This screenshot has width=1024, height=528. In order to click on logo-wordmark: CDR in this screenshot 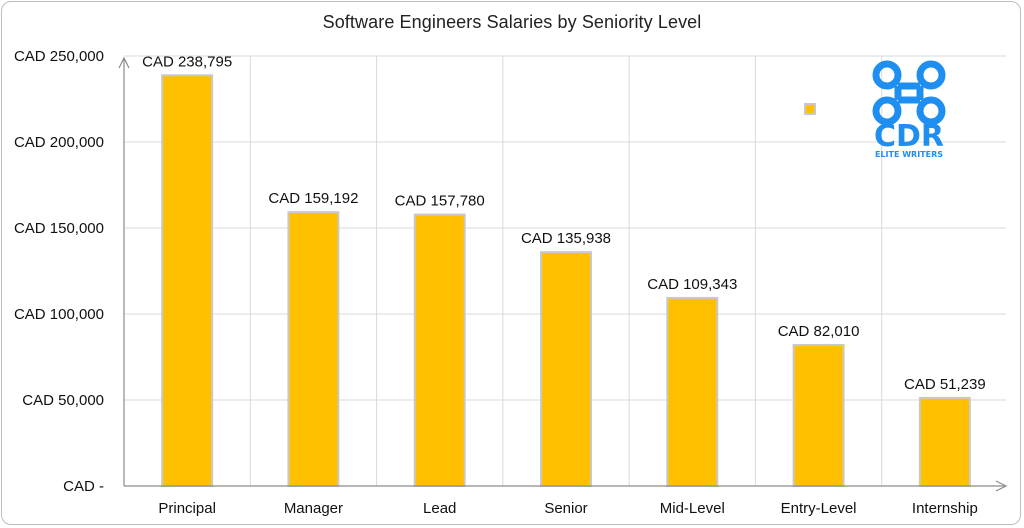, I will do `click(909, 136)`.